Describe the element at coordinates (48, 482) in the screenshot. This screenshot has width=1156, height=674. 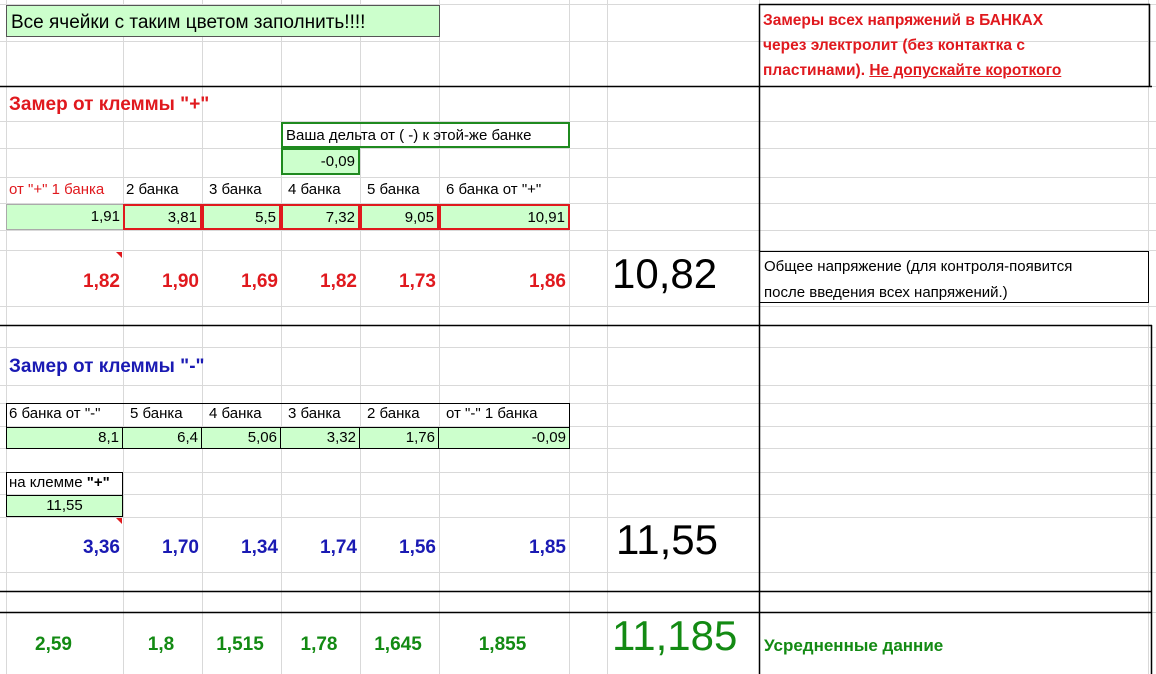
I see `terminal-label-text: на клемме` at that location.